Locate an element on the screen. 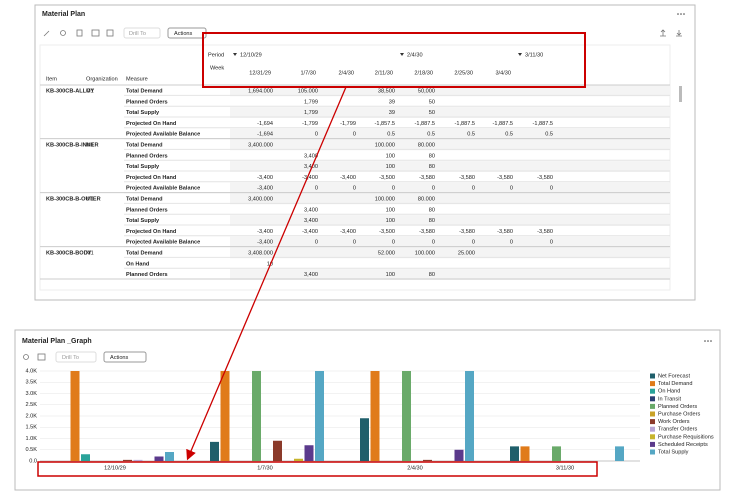 The image size is (744, 501). y-tick-label: 3.5K is located at coordinates (31, 383).